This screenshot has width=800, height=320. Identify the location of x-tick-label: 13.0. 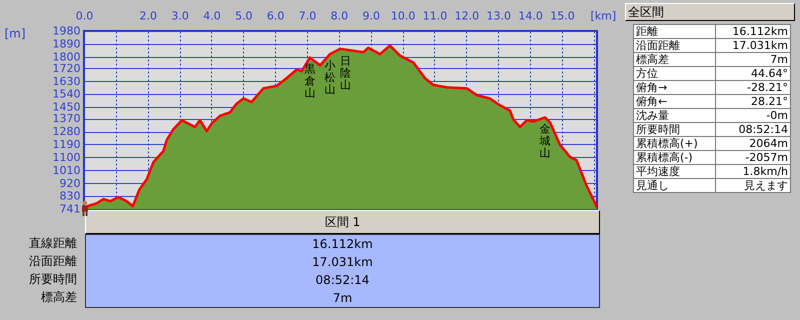
(498, 16).